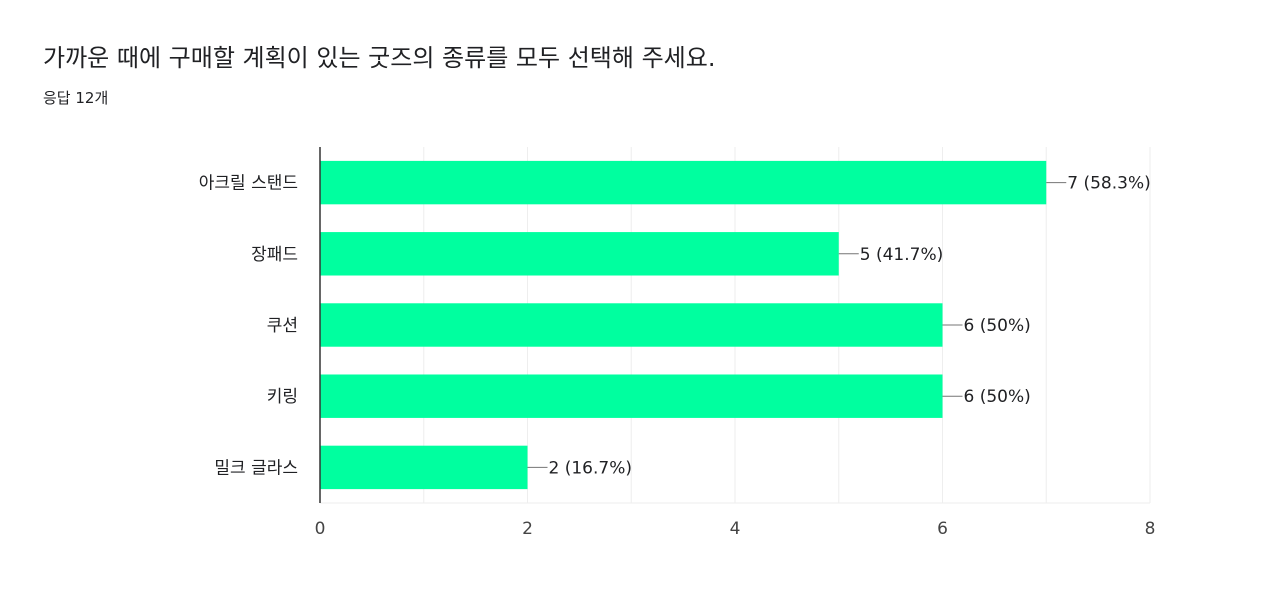  I want to click on response-count: 응답 12개, so click(76, 98).